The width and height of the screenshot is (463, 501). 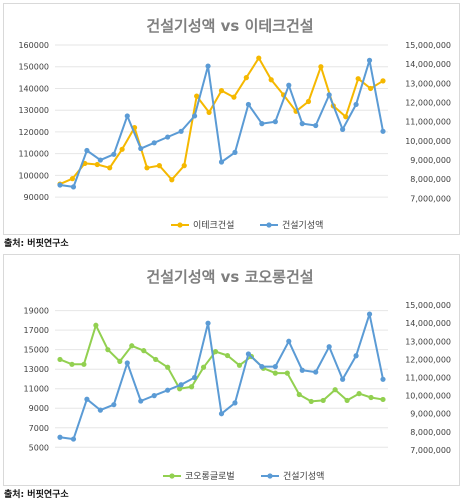 What do you see at coordinates (210, 476) in the screenshot?
I see `legend-label: 코오롱글로벌` at bounding box center [210, 476].